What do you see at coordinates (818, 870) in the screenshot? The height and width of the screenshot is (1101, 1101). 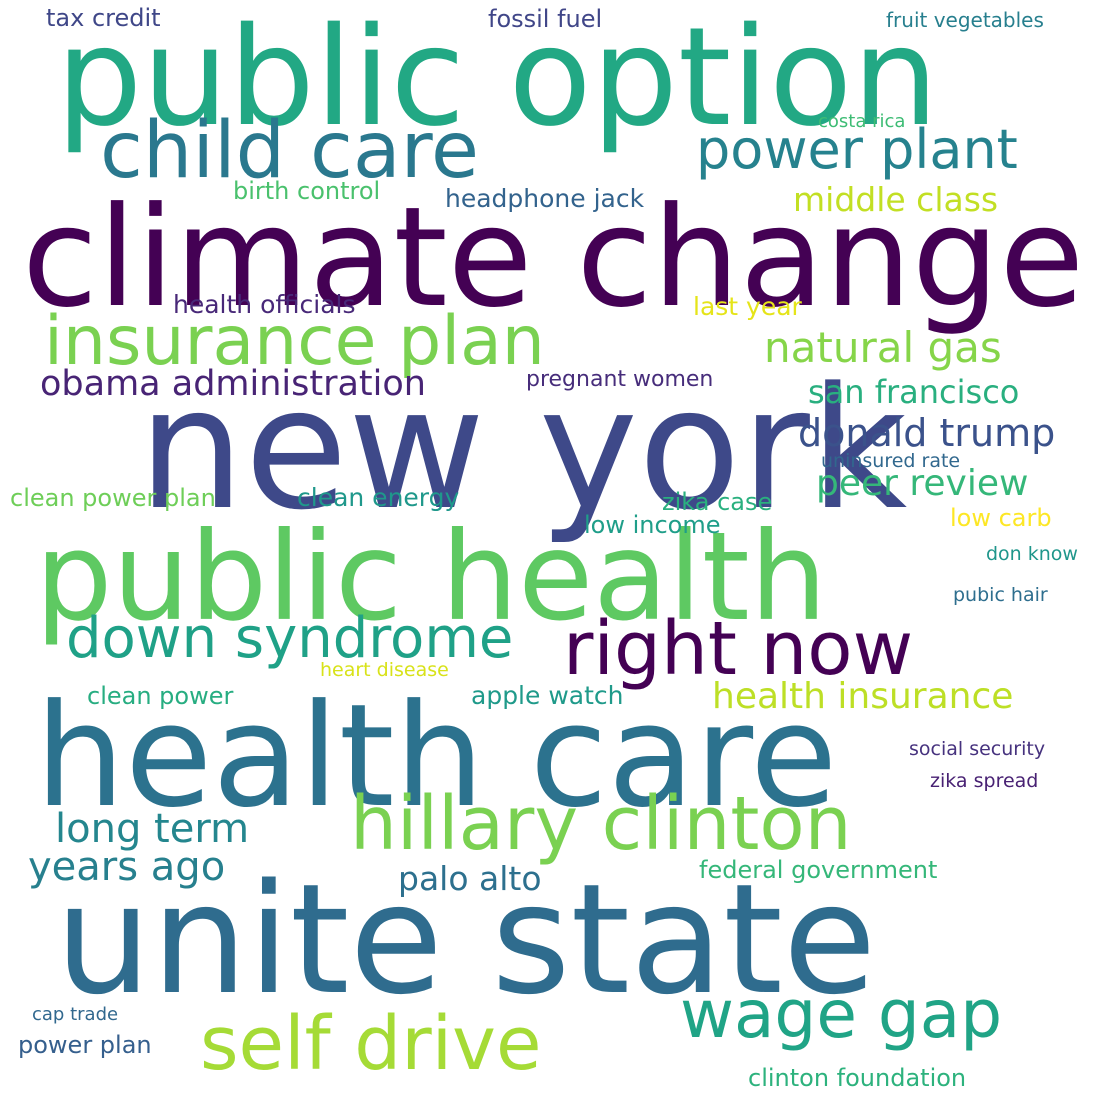 I see `word-federal-government: federal government` at bounding box center [818, 870].